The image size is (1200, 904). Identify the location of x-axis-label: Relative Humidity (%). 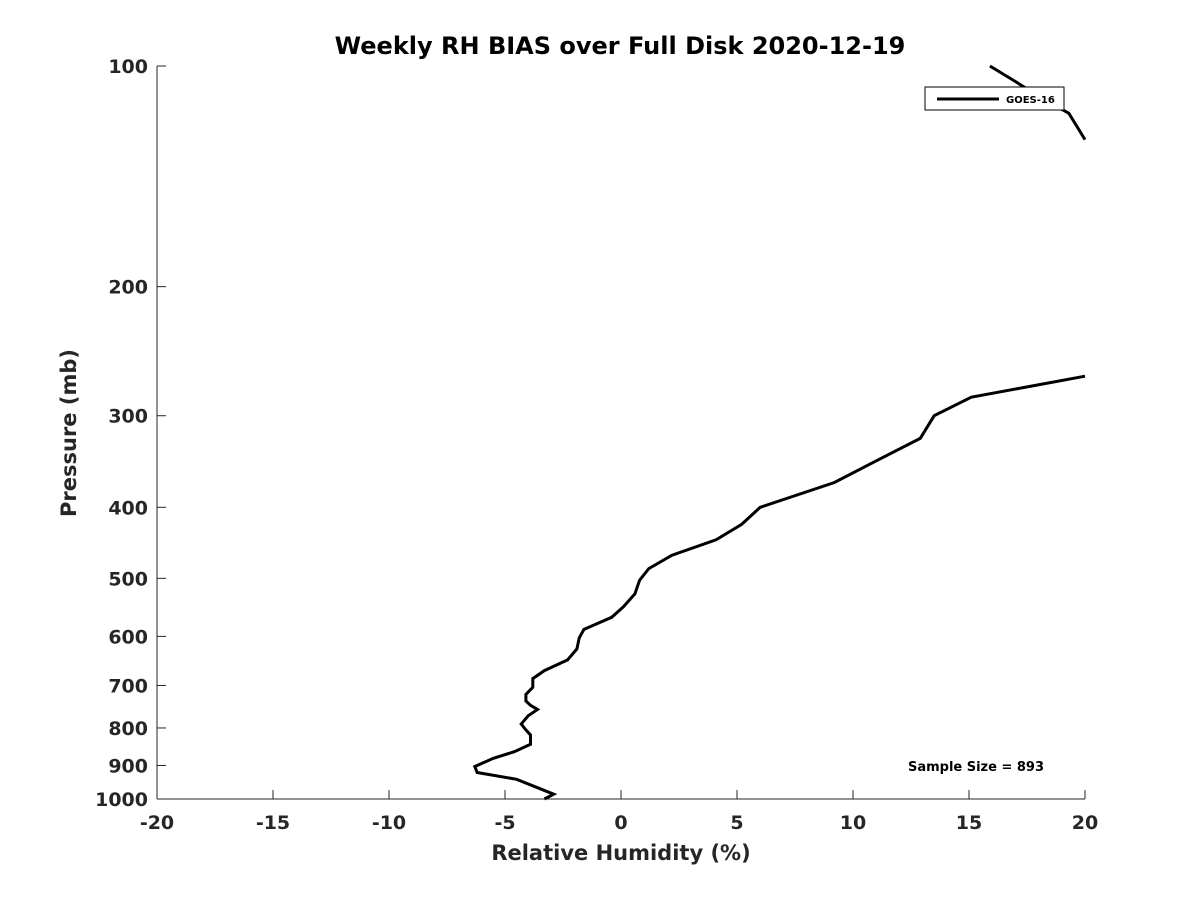
(620, 853).